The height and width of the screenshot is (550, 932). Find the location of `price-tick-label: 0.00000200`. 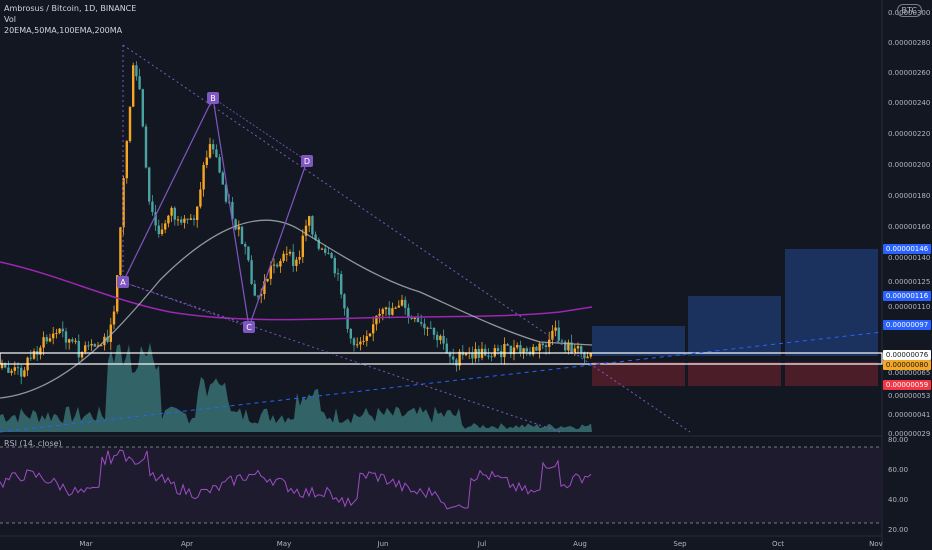

price-tick-label: 0.00000200 is located at coordinates (909, 165).